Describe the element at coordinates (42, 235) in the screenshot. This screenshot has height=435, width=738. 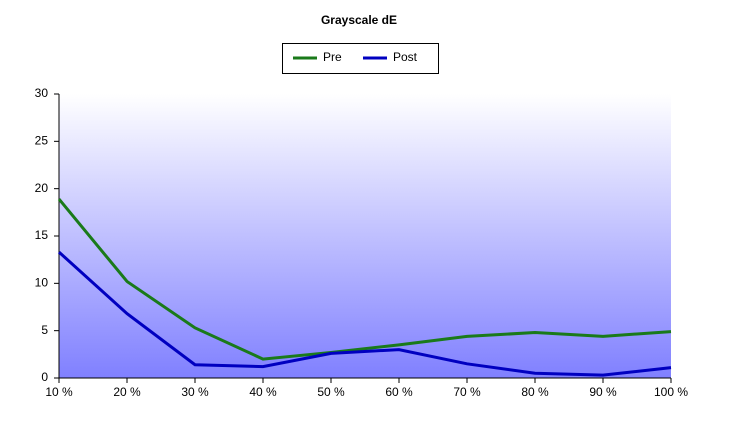
I see `y-tick-label: 15` at that location.